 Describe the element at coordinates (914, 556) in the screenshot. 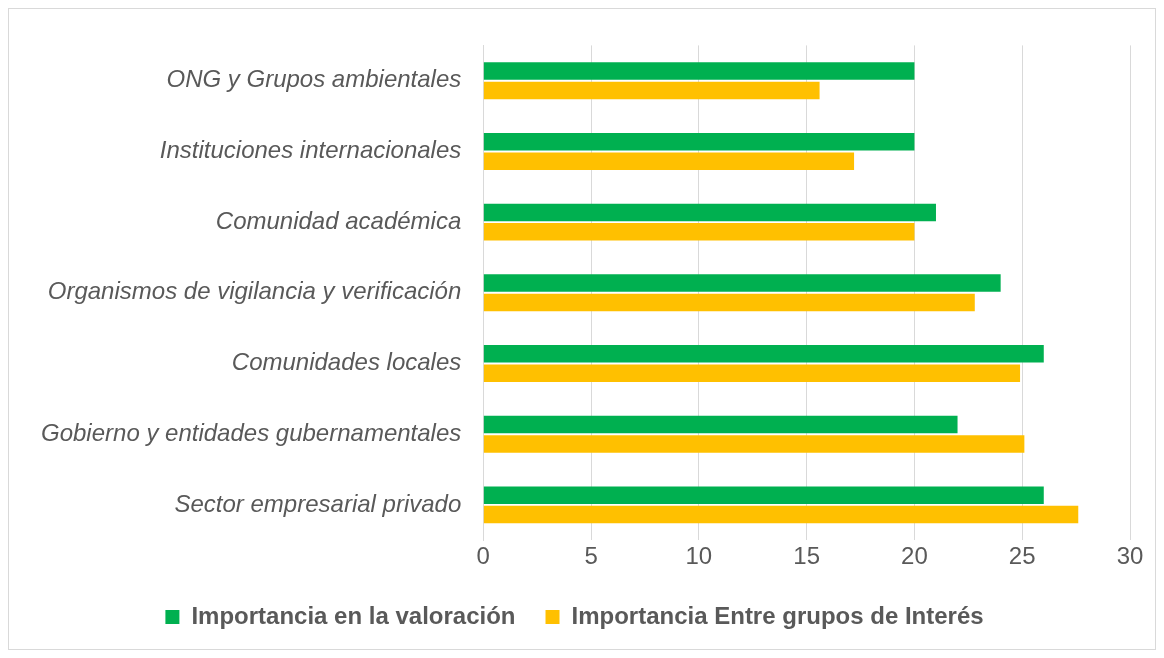

I see `x-tick-label: 20` at that location.